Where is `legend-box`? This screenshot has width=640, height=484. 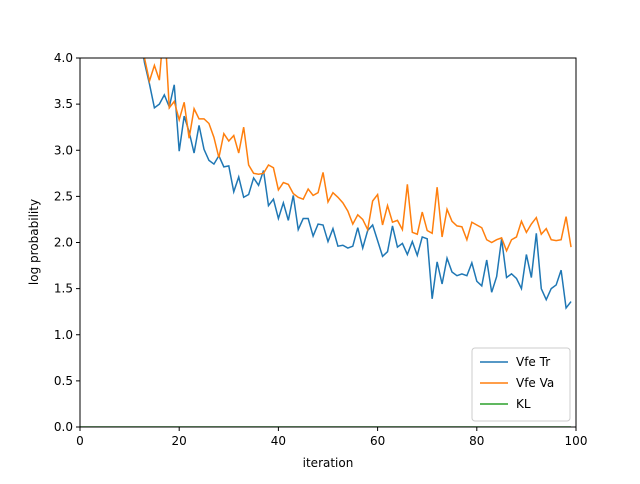
legend-box is located at coordinates (521, 384).